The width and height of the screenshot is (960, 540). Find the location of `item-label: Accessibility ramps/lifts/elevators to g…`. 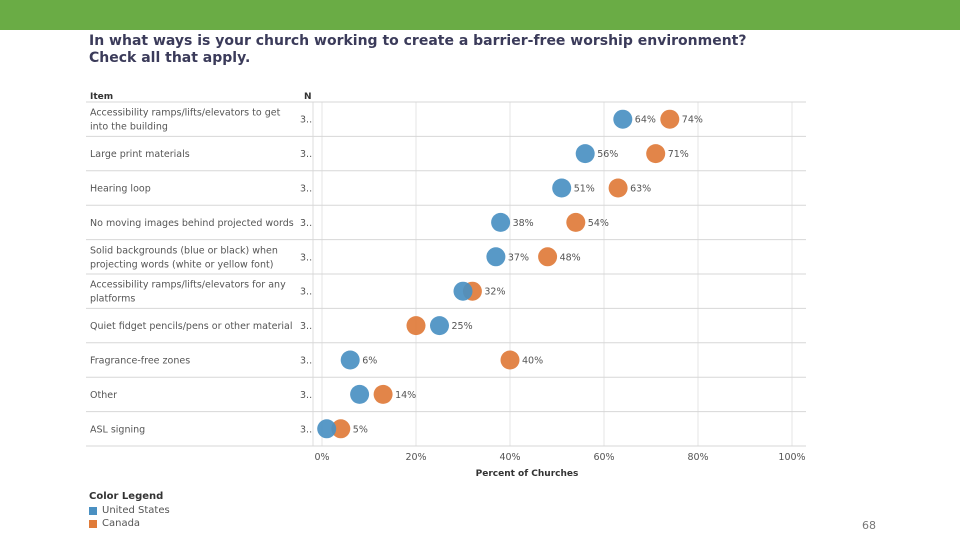

item-label: Accessibility ramps/lifts/elevators to g… is located at coordinates (185, 113).